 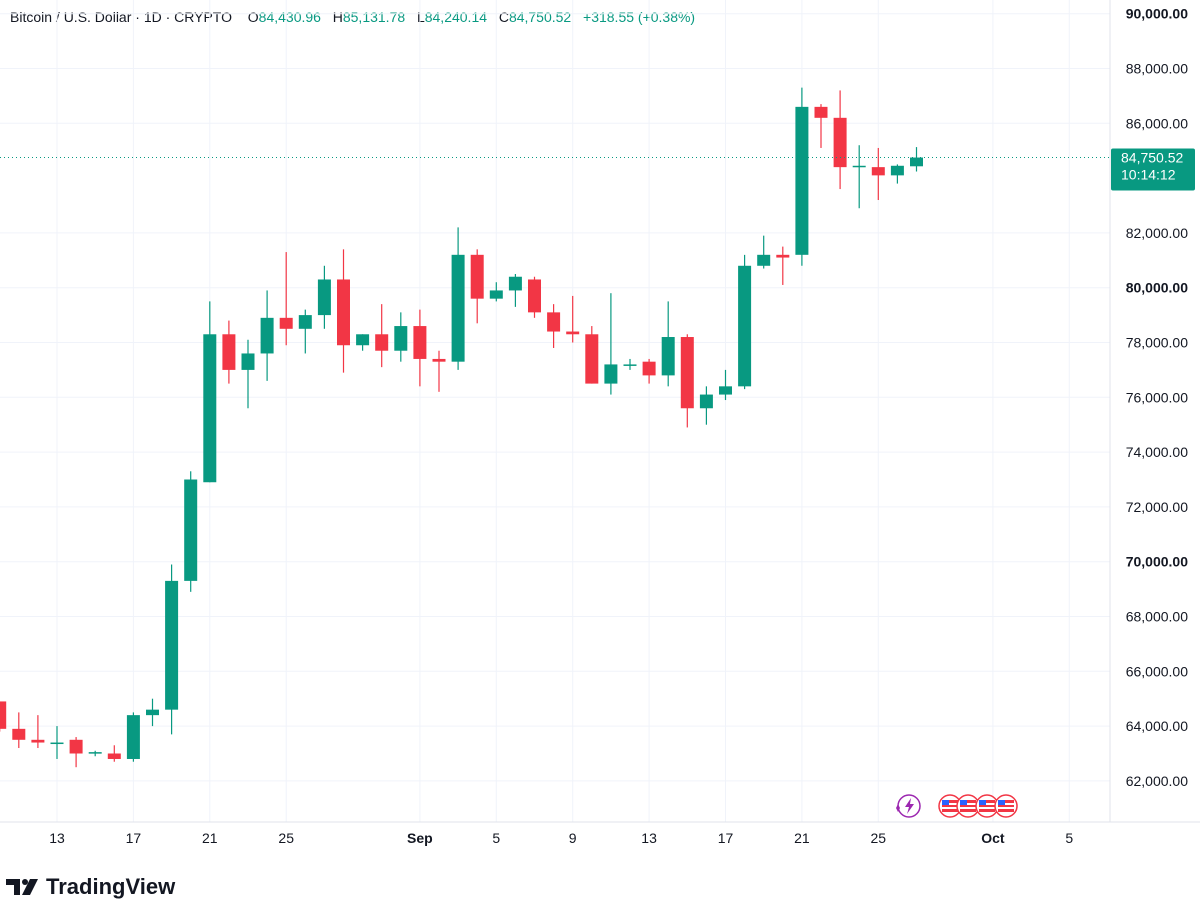 I want to click on event-markers, so click(x=957, y=806).